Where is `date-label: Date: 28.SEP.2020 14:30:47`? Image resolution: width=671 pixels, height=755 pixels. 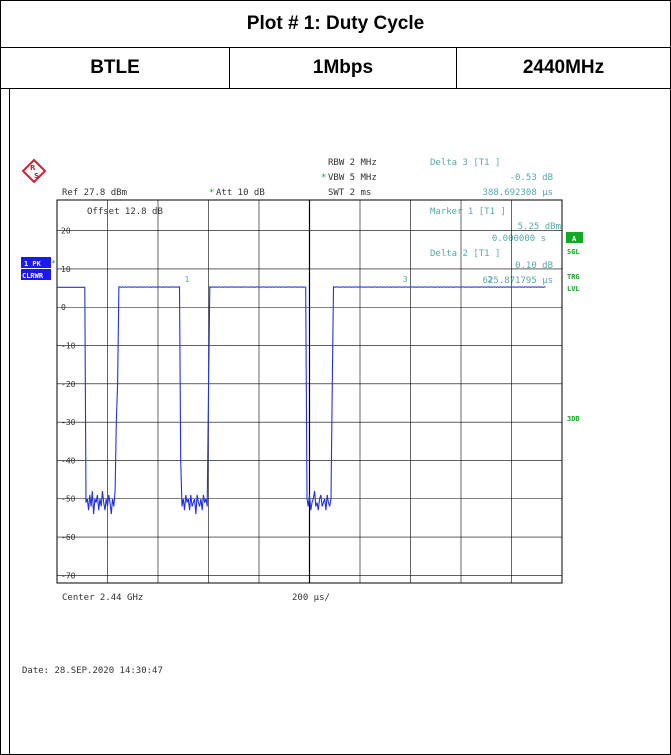
date-label: Date: 28.SEP.2020 14:30:47 is located at coordinates (92, 671).